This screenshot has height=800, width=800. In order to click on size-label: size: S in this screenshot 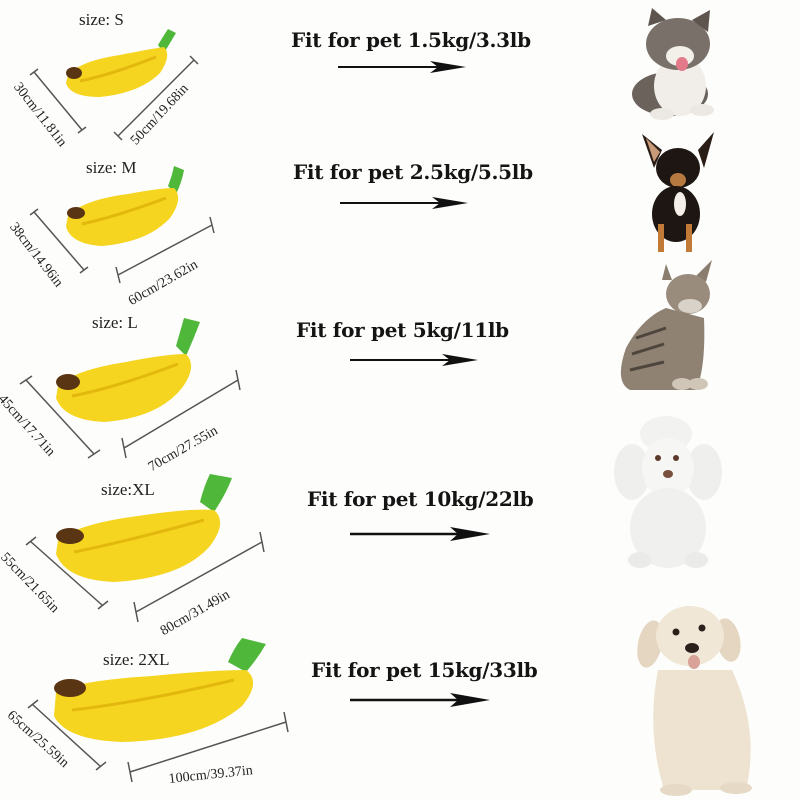, I will do `click(101, 19)`.